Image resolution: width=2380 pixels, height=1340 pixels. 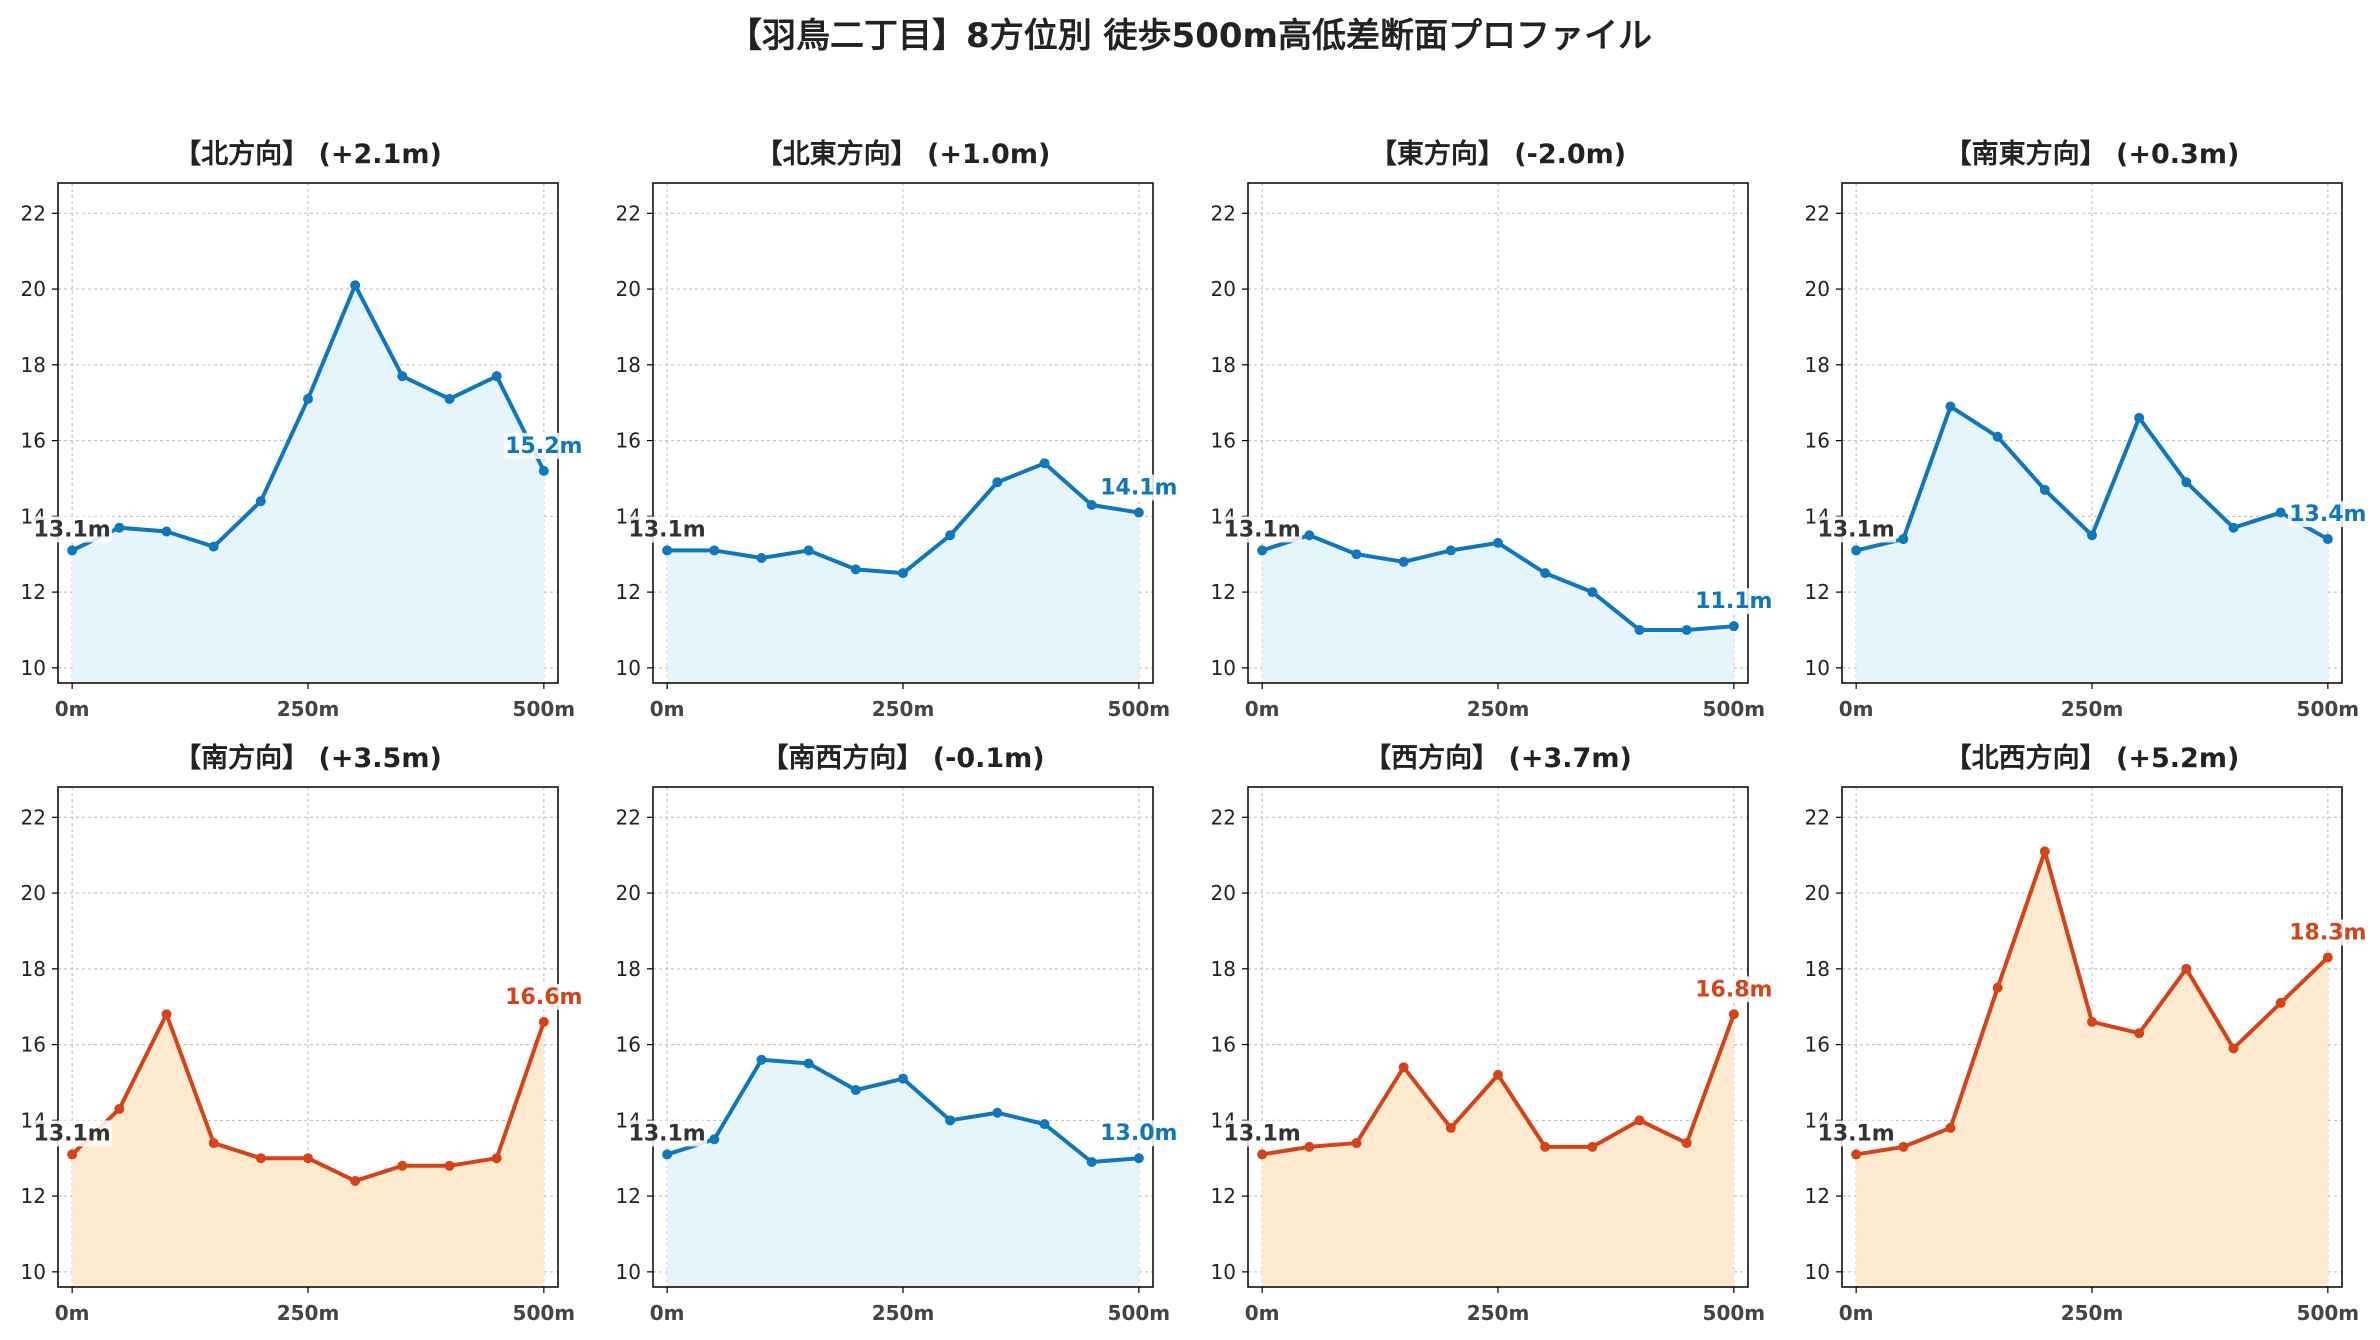 What do you see at coordinates (902, 758) in the screenshot?
I see `subplot-title: 【南西方向】 (-0.1m)` at bounding box center [902, 758].